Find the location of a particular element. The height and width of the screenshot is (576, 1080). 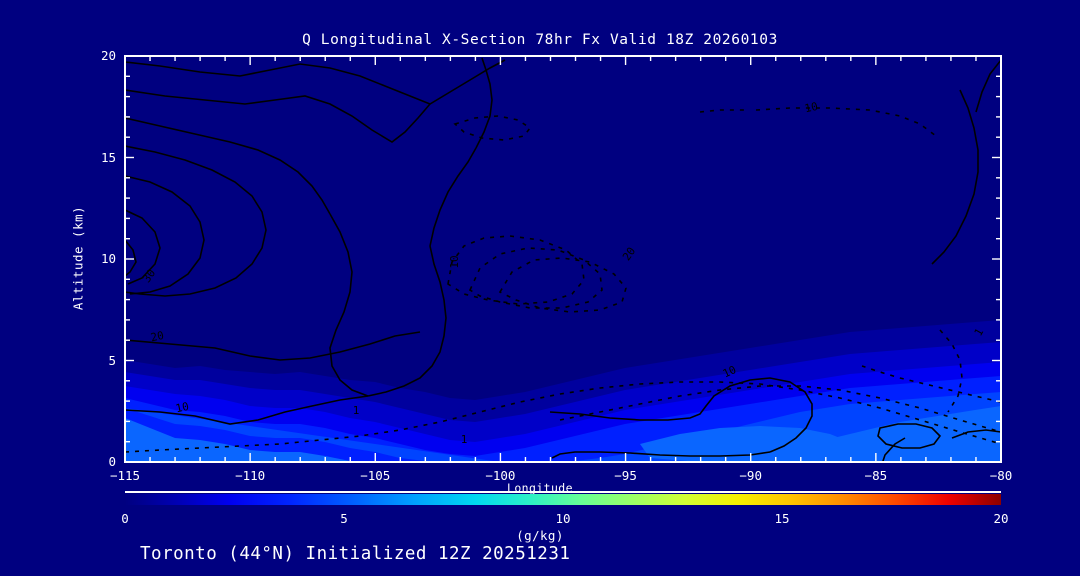

colorbar-tick-label: 5 is located at coordinates (344, 518).